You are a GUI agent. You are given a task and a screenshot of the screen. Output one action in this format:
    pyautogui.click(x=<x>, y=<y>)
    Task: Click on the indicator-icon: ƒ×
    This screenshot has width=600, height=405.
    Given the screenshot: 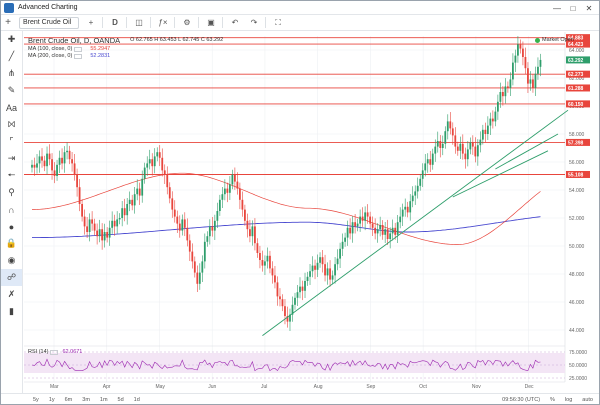 What is the action you would take?
    pyautogui.click(x=163, y=22)
    